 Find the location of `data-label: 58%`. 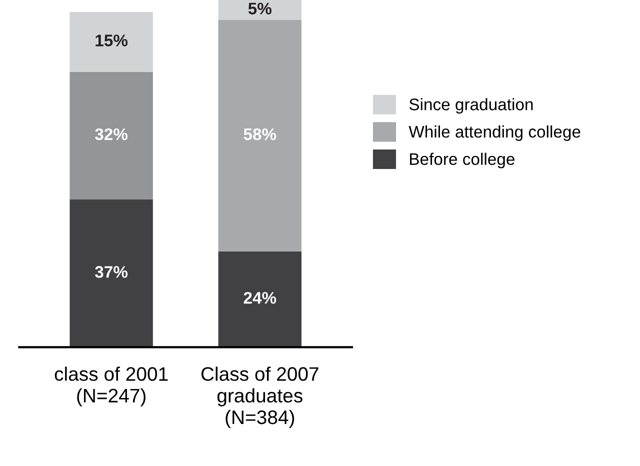

data-label: 58% is located at coordinates (260, 134).